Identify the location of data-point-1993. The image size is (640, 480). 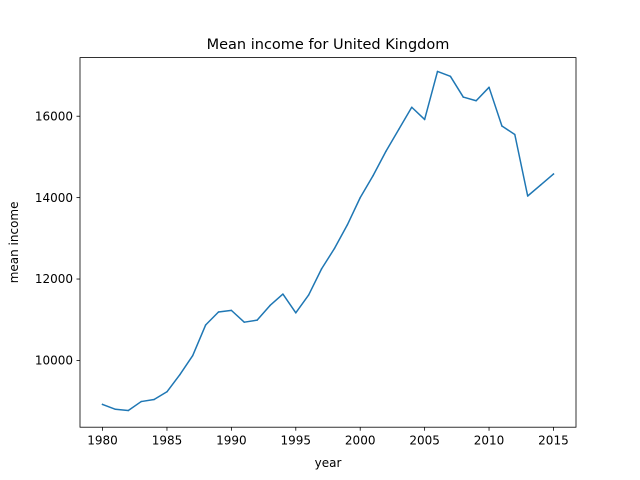
(270, 305).